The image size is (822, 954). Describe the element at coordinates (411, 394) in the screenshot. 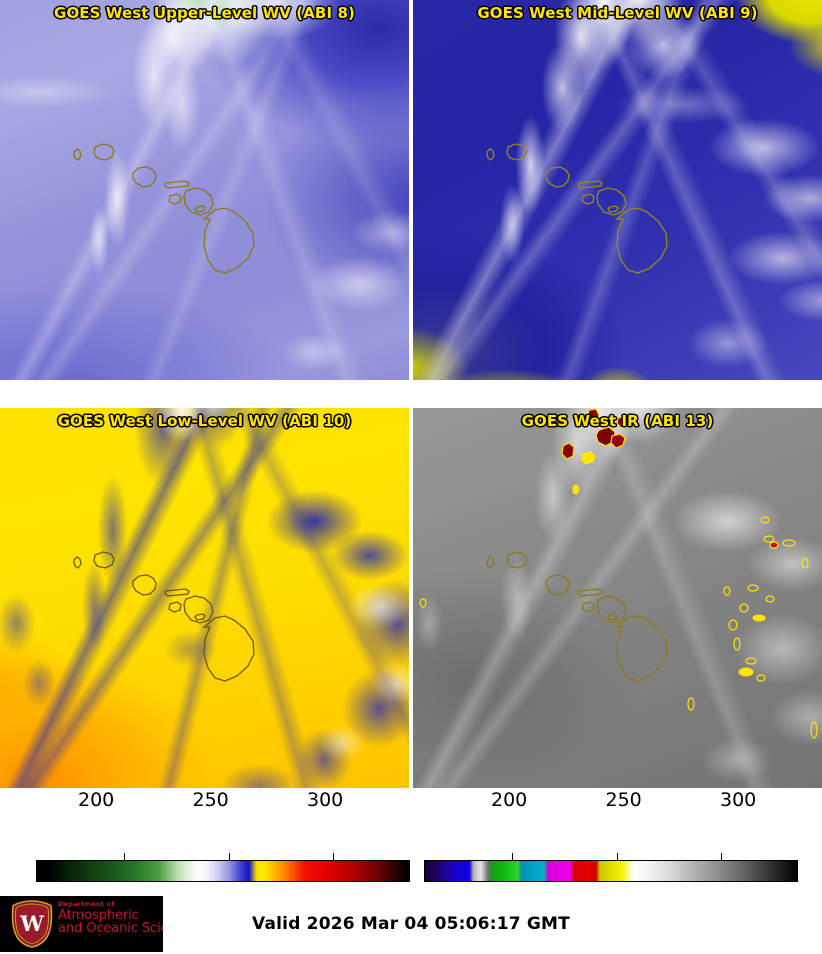

I see `panel-gutter-horizontal` at that location.